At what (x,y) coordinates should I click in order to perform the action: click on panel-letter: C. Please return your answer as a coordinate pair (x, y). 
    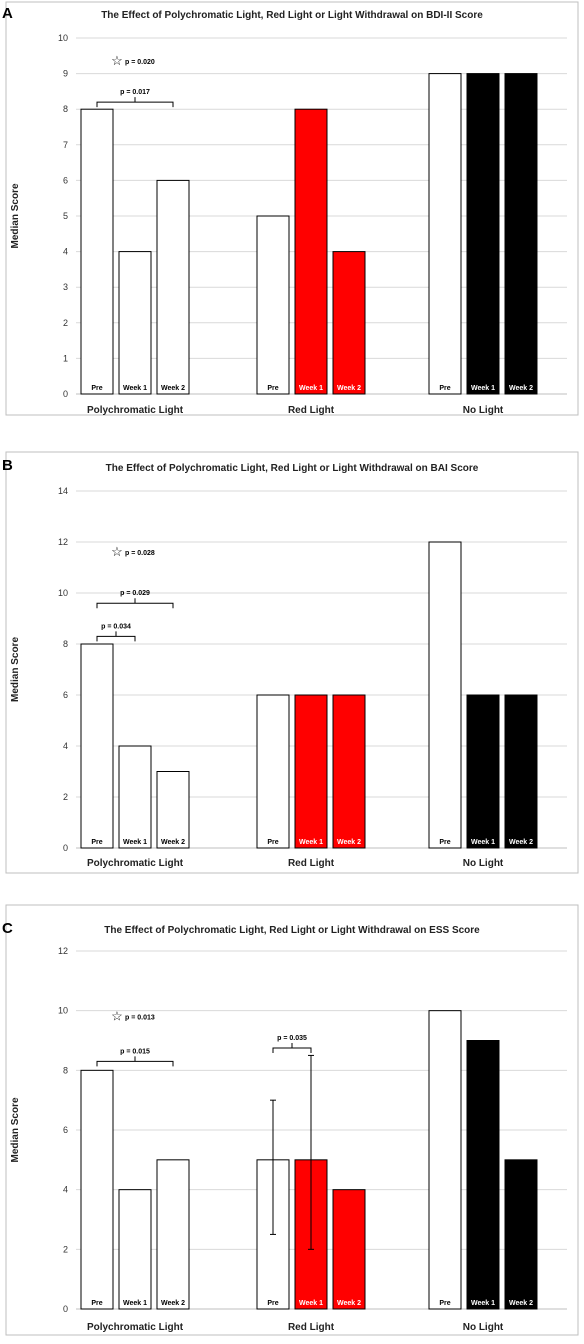
    Looking at the image, I should click on (7, 928).